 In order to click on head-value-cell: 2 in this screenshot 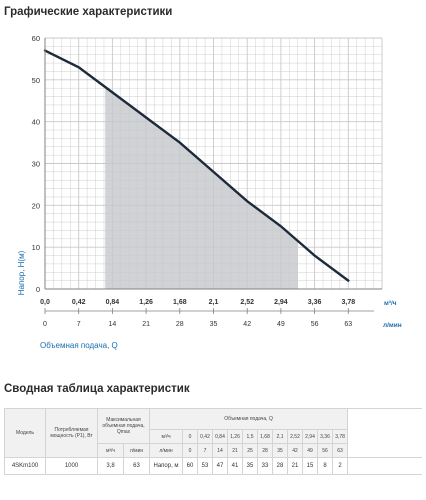, I will do `click(340, 466)`.